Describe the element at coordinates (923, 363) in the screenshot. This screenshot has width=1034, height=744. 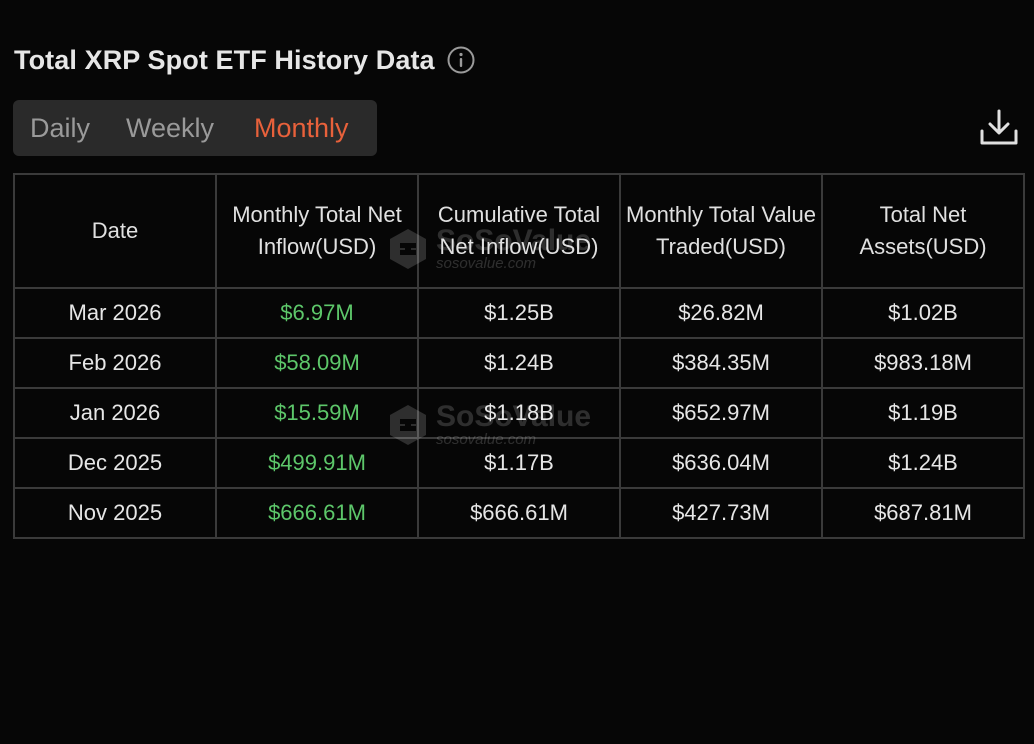
I see `cell-net-assets: $983.18M` at that location.